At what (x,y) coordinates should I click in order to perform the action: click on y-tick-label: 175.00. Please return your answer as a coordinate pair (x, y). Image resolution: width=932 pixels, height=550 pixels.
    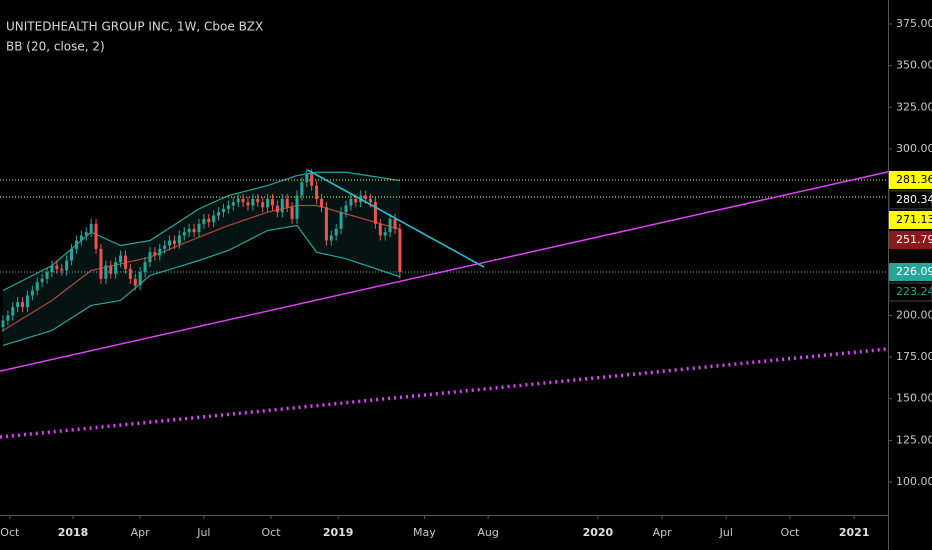
    Looking at the image, I should click on (914, 356).